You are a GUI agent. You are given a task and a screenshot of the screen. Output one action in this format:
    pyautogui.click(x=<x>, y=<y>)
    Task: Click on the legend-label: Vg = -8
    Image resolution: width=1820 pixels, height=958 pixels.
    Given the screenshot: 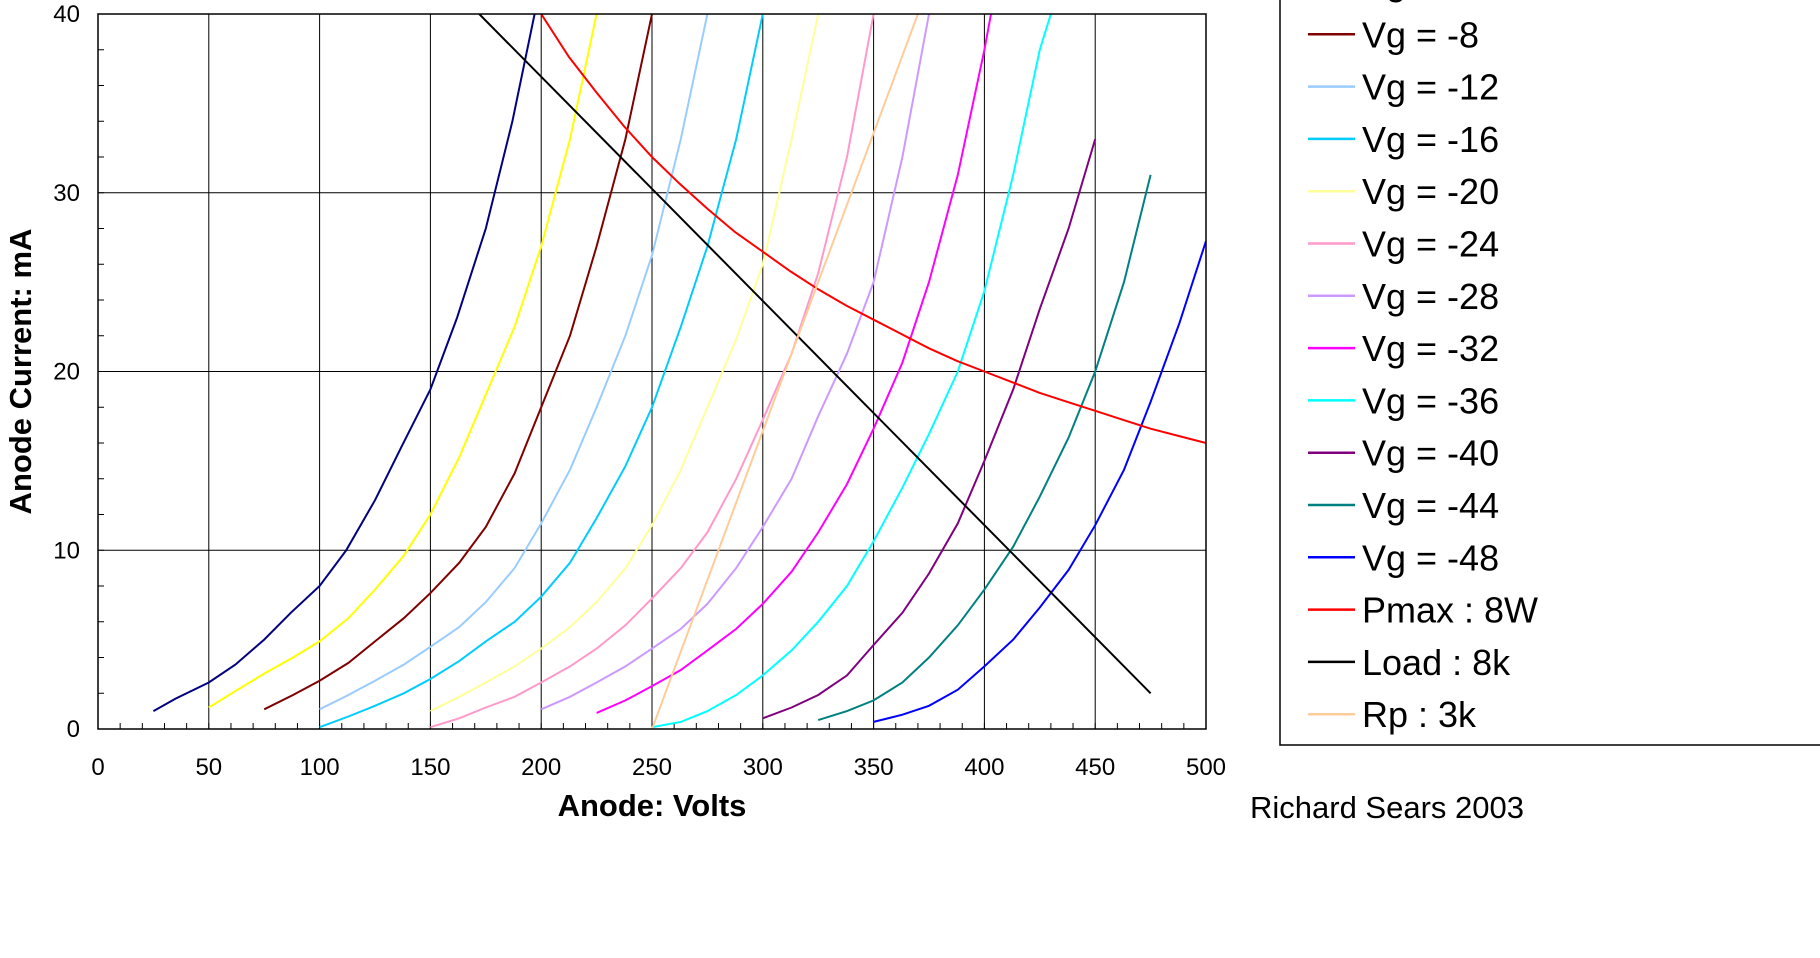 What is the action you would take?
    pyautogui.click(x=1420, y=34)
    